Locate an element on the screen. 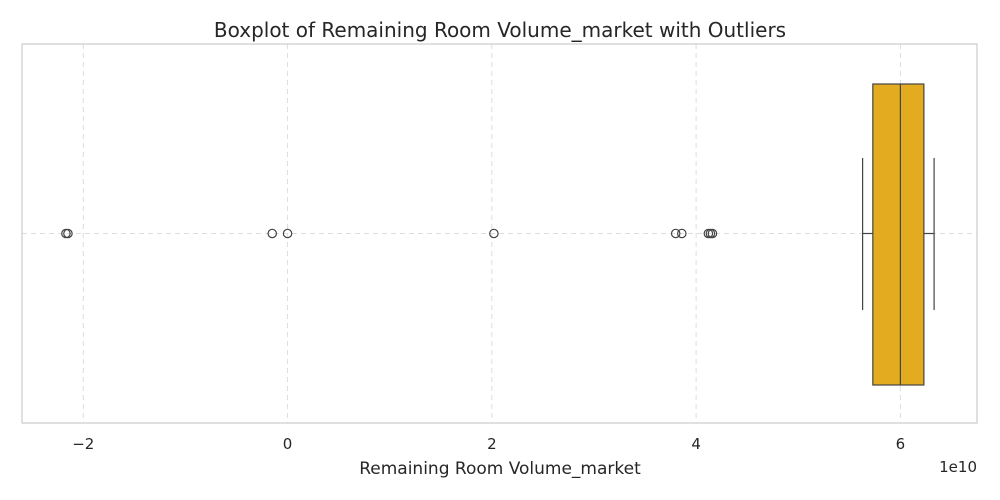 Image resolution: width=1000 pixels, height=500 pixels. x-tick-label: 2 is located at coordinates (492, 444).